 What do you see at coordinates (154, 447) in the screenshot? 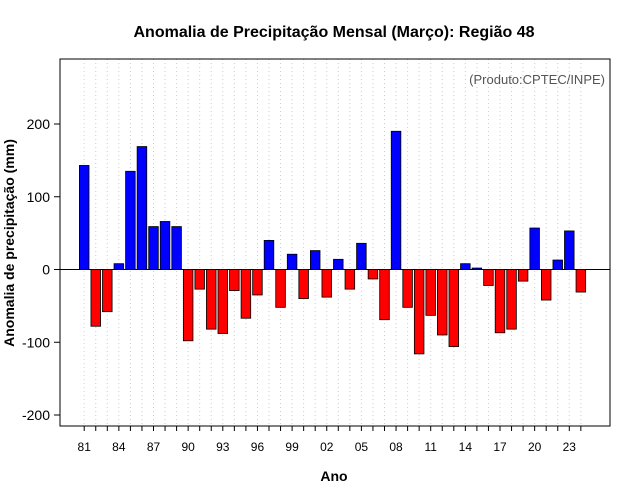
I see `x-tick-label: 87` at bounding box center [154, 447].